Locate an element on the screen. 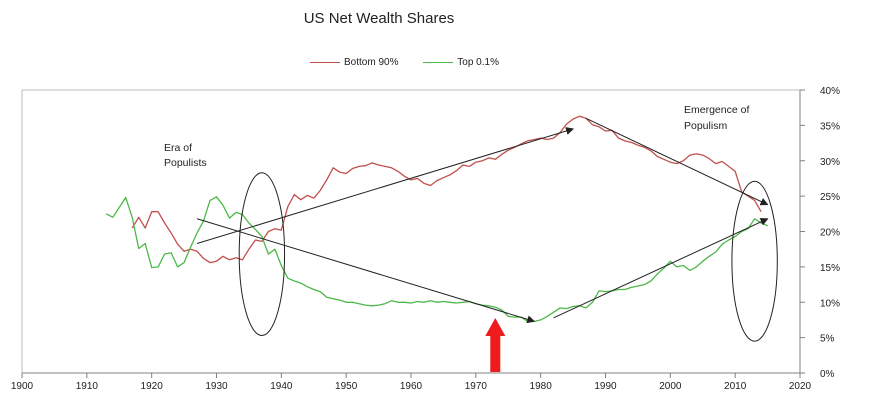 The height and width of the screenshot is (420, 874). emergence-of-populism-ellipse is located at coordinates (754, 261).